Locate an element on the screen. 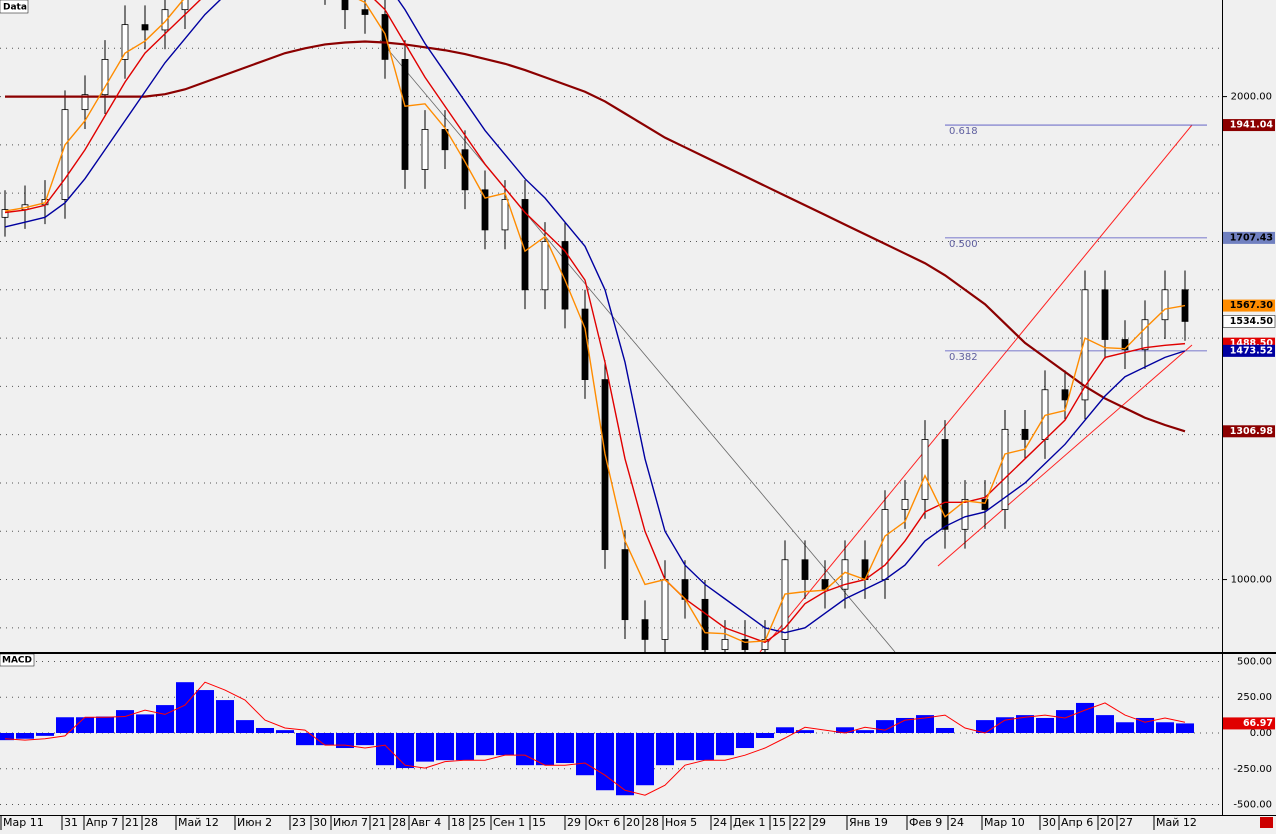  x-tick-label: 23 is located at coordinates (299, 822).